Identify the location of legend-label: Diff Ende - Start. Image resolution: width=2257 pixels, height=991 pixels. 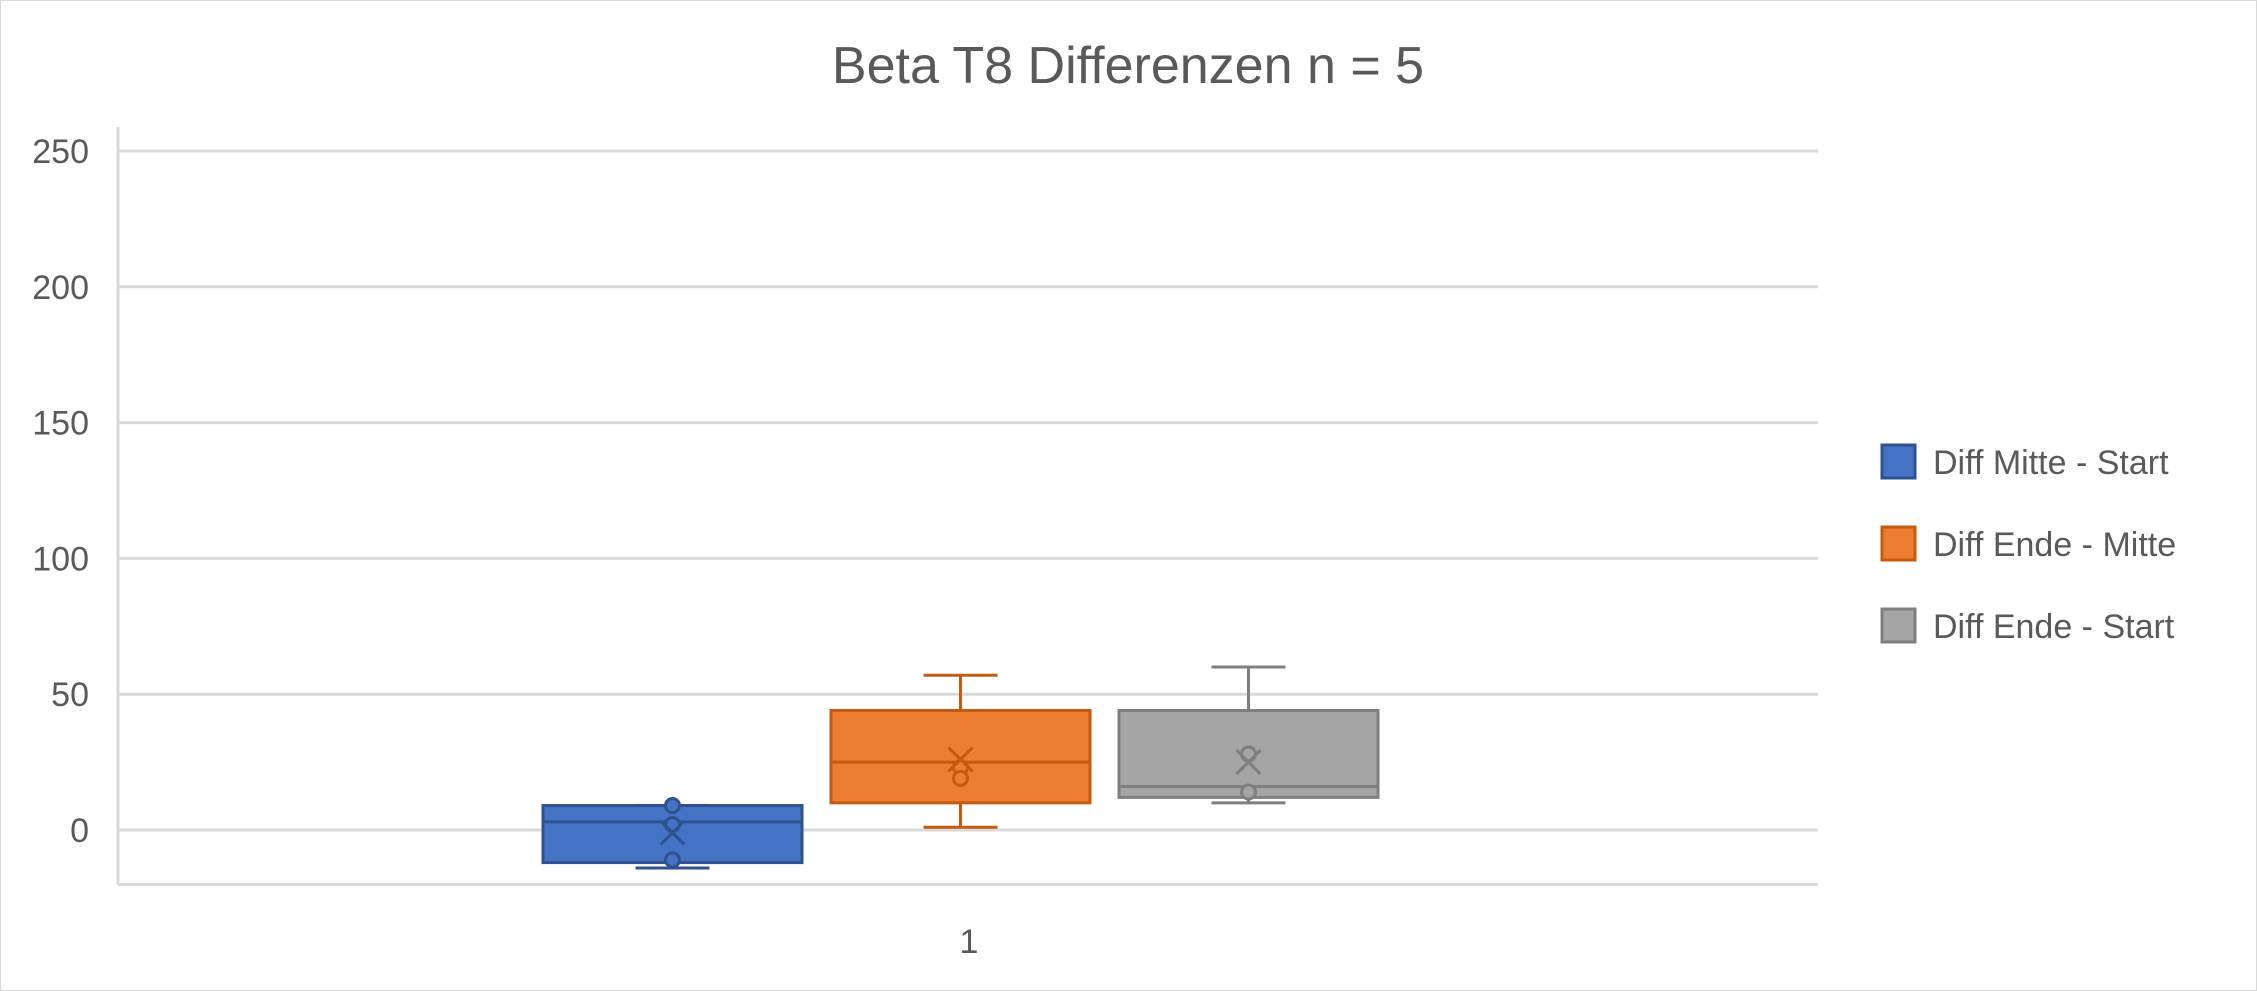
(2054, 627).